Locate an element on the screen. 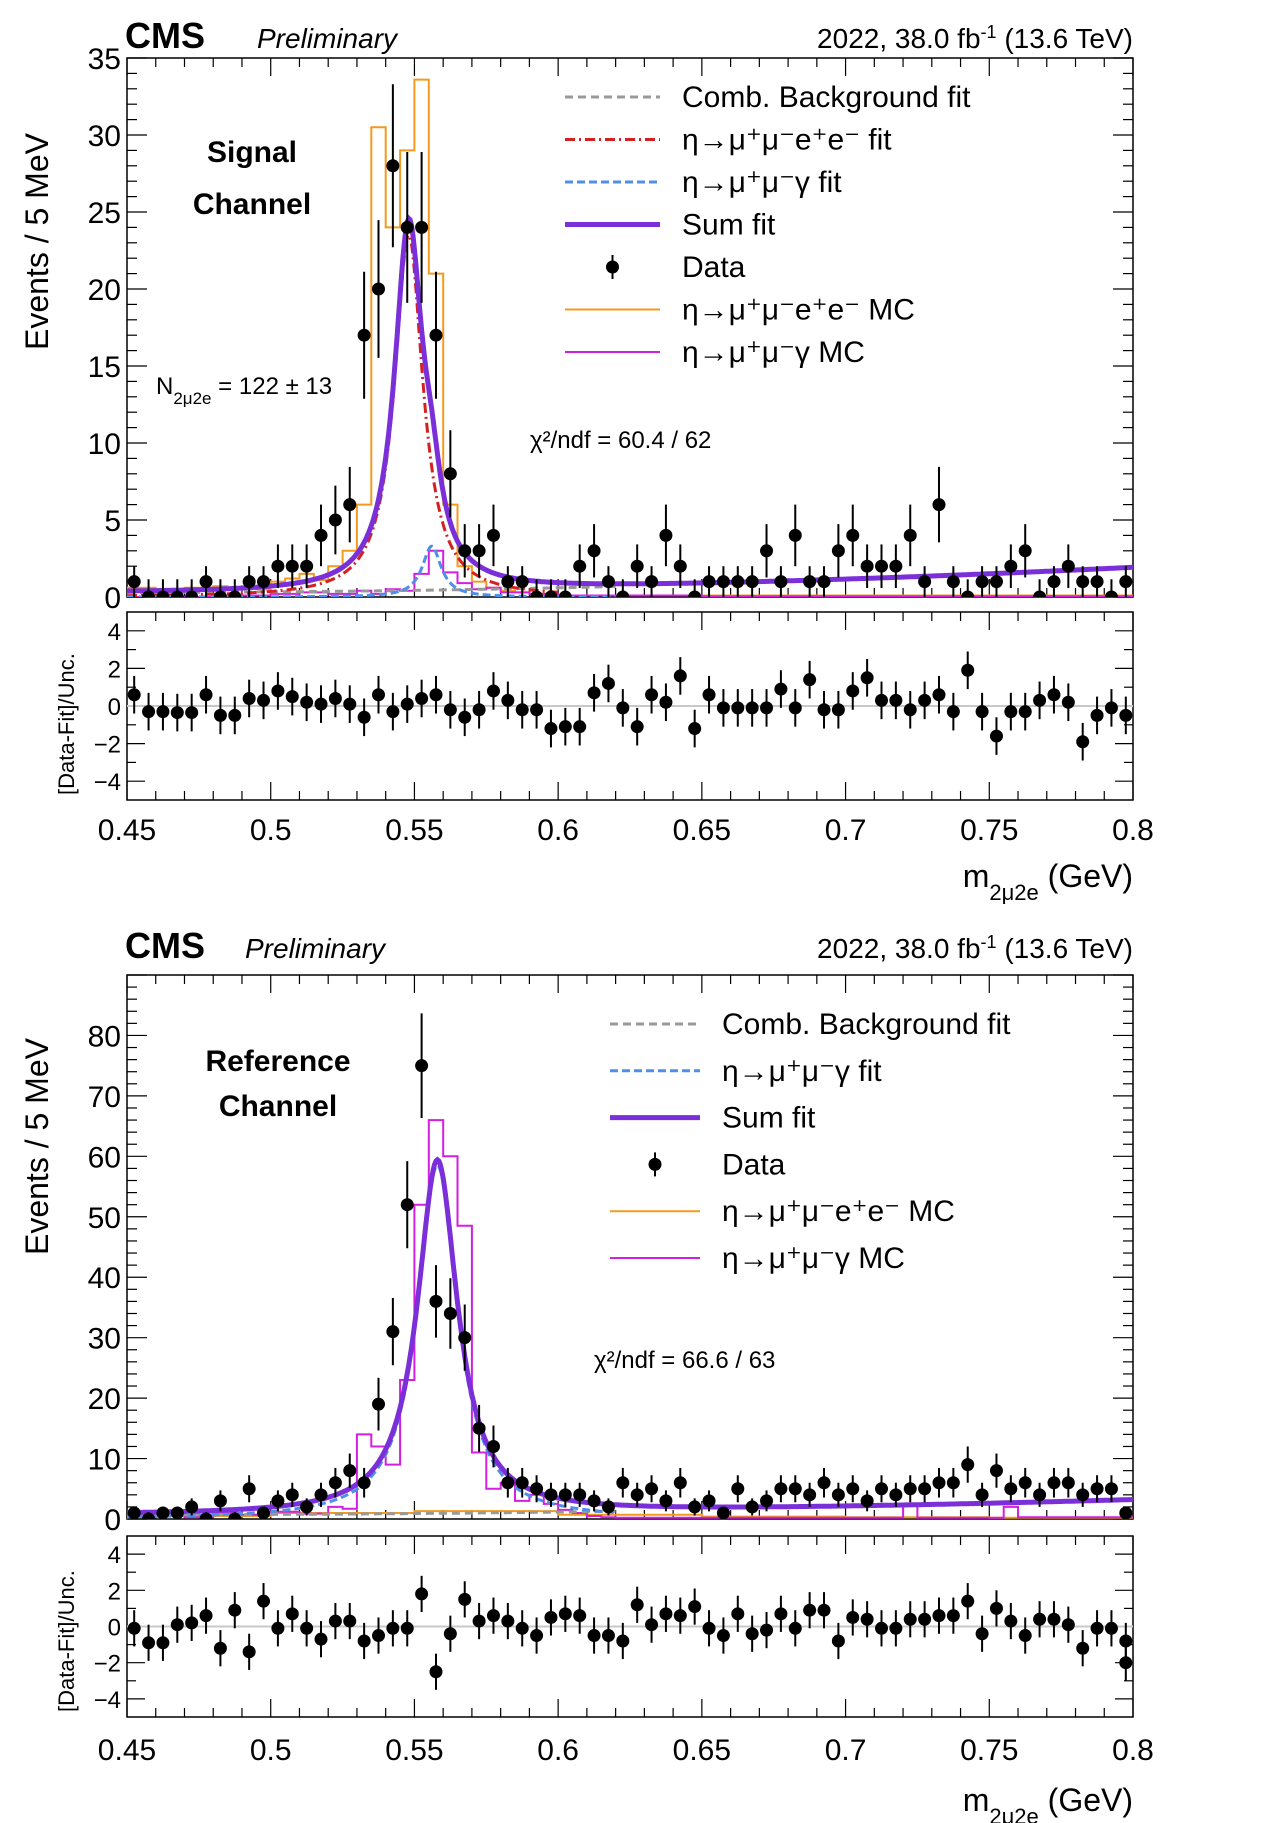 The width and height of the screenshot is (1261, 1823). x-axis-main: m is located at coordinates (976, 1800).